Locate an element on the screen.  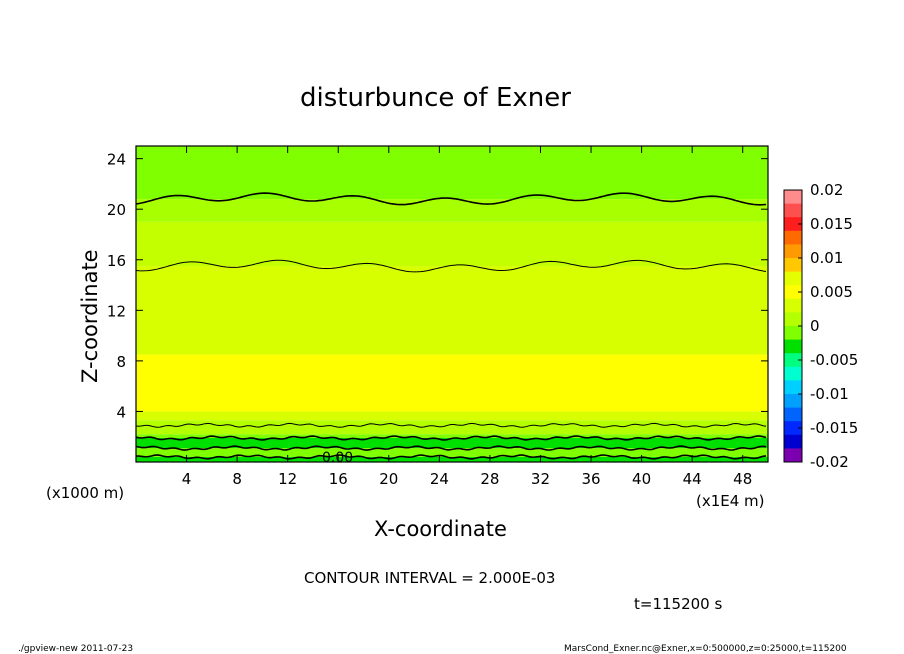
y-unit-label: (x1000 m) is located at coordinates (85, 493).